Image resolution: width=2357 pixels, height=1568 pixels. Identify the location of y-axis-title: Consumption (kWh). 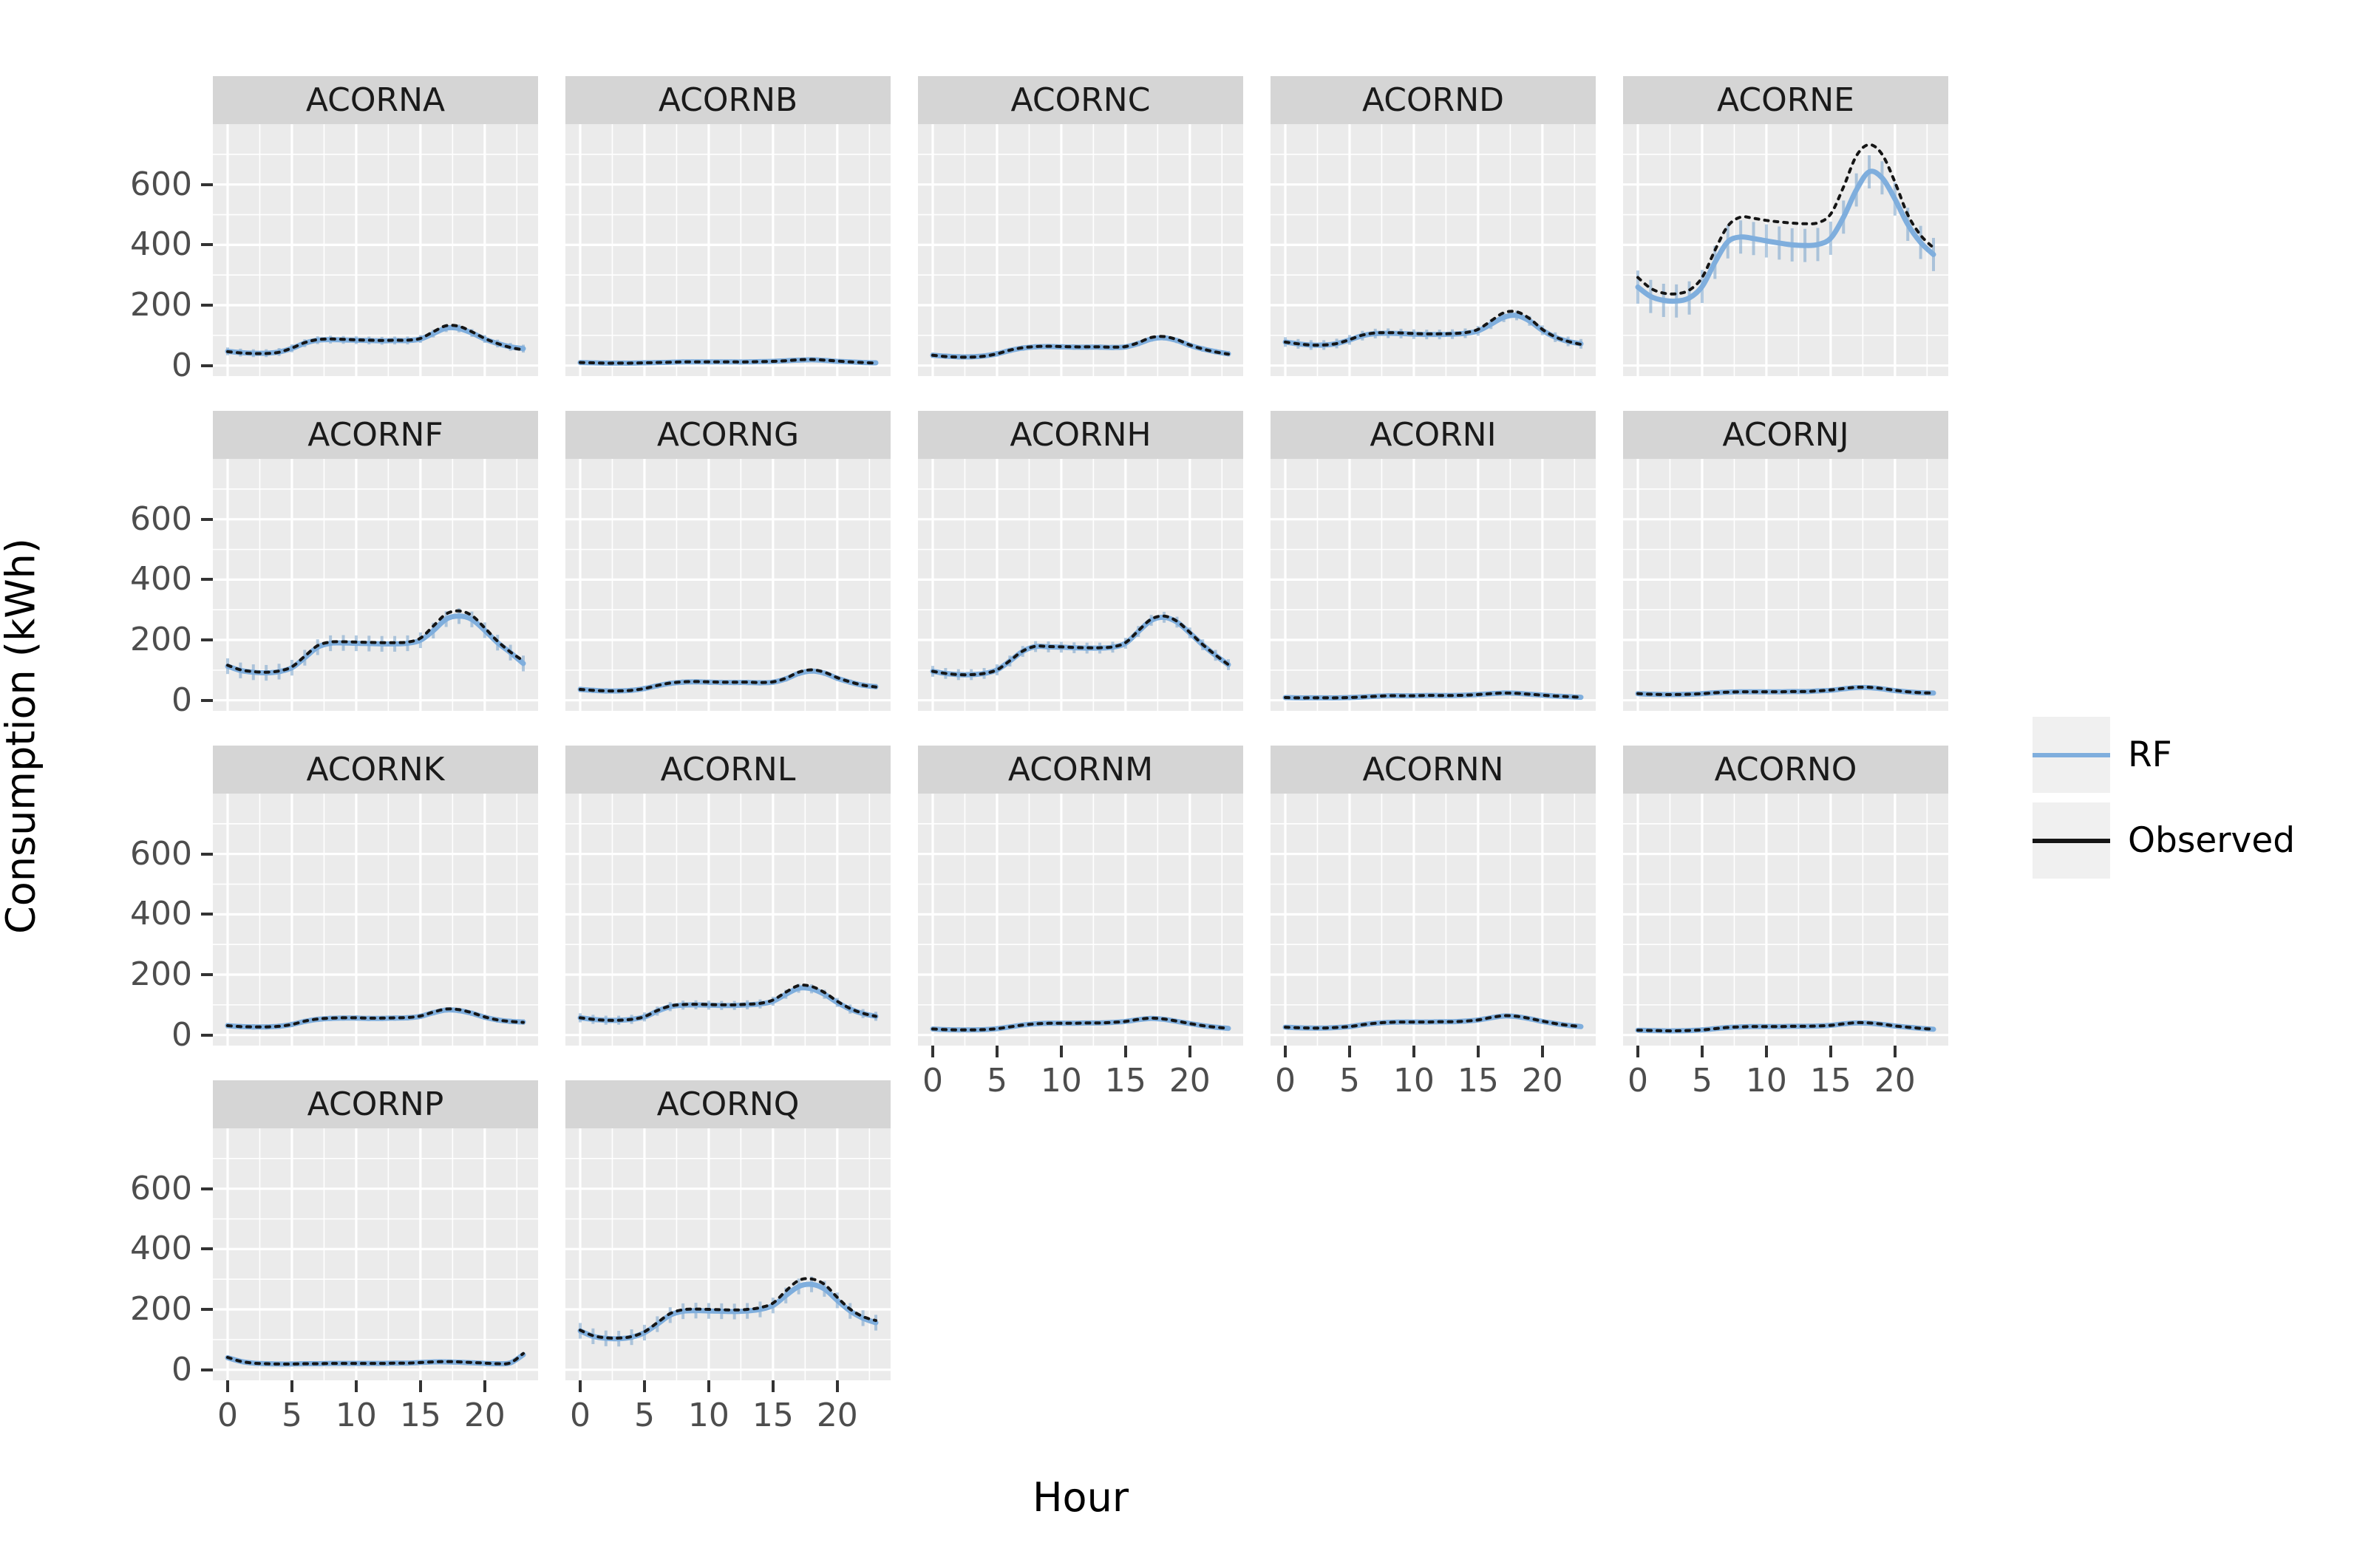
(22, 736).